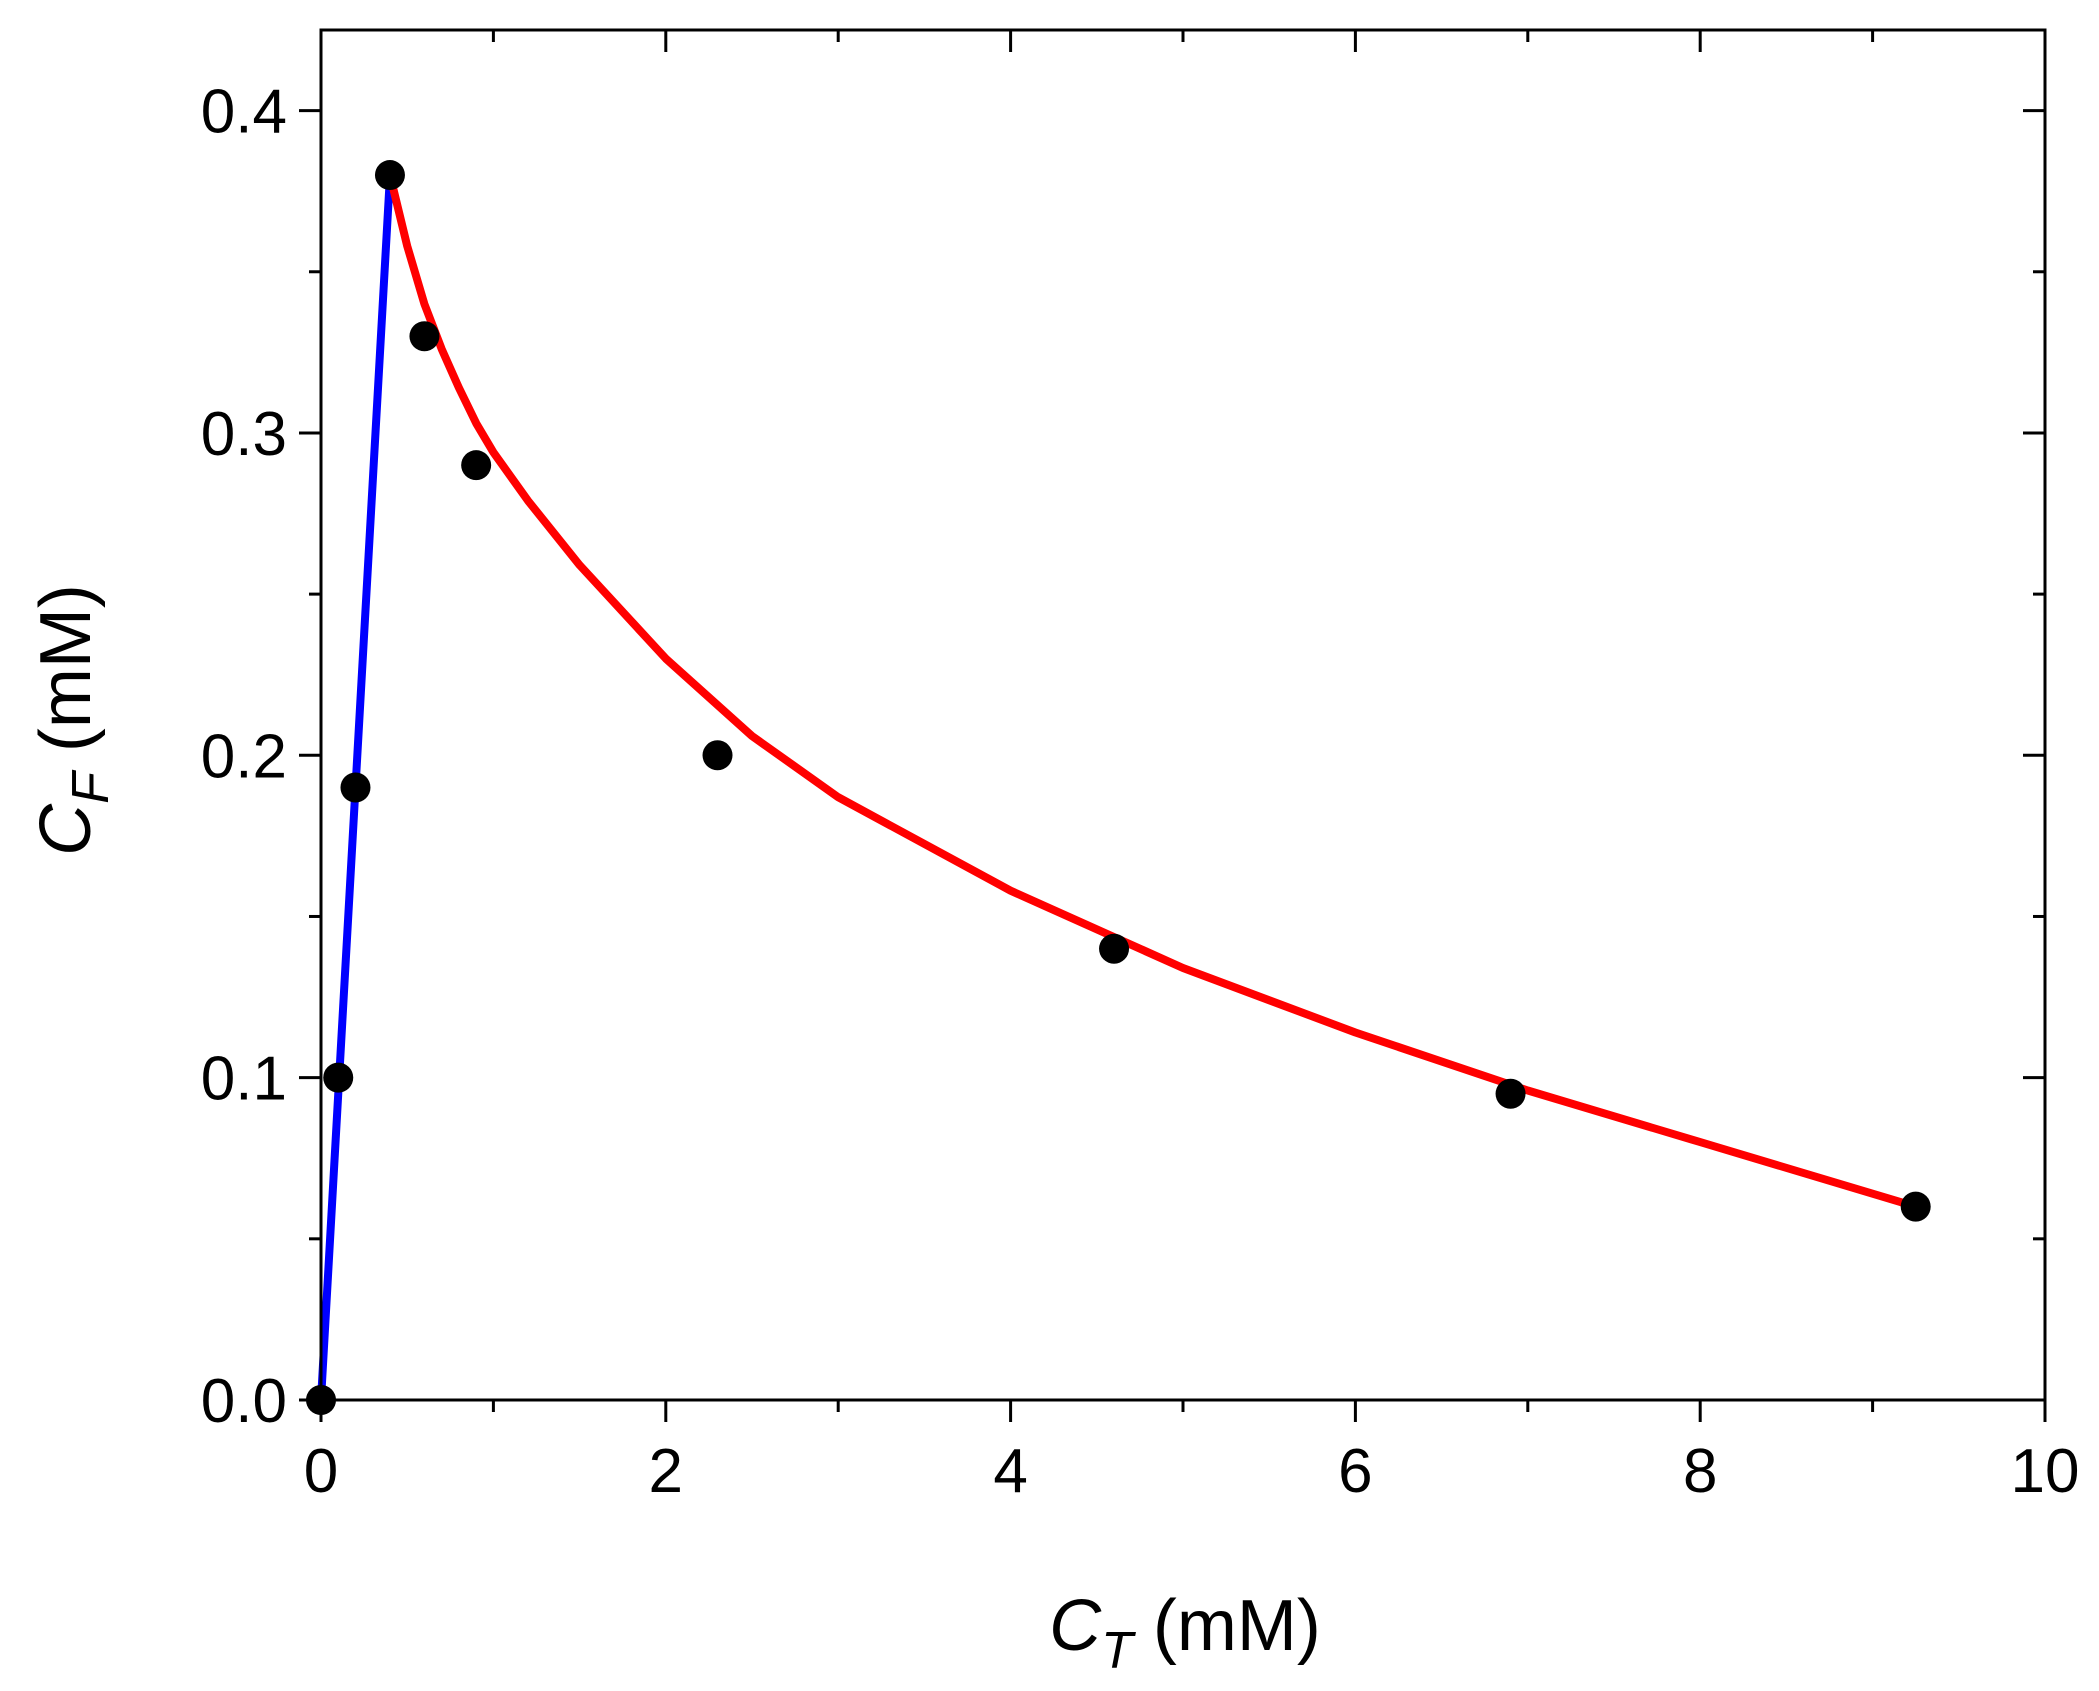 This screenshot has height=1691, width=2099. What do you see at coordinates (666, 1471) in the screenshot?
I see `x-tick-label: 2` at bounding box center [666, 1471].